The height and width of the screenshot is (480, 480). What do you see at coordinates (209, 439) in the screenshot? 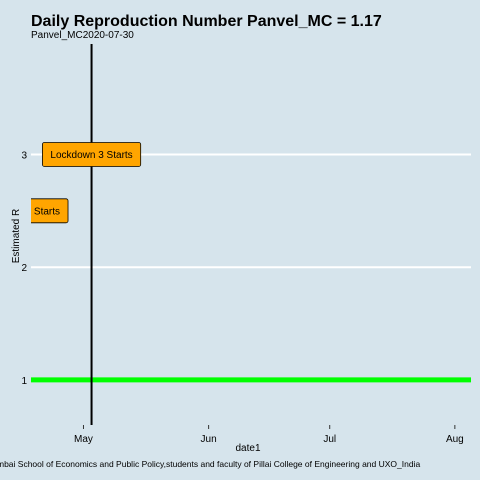
I see `x-tick-label: Jun` at bounding box center [209, 439].